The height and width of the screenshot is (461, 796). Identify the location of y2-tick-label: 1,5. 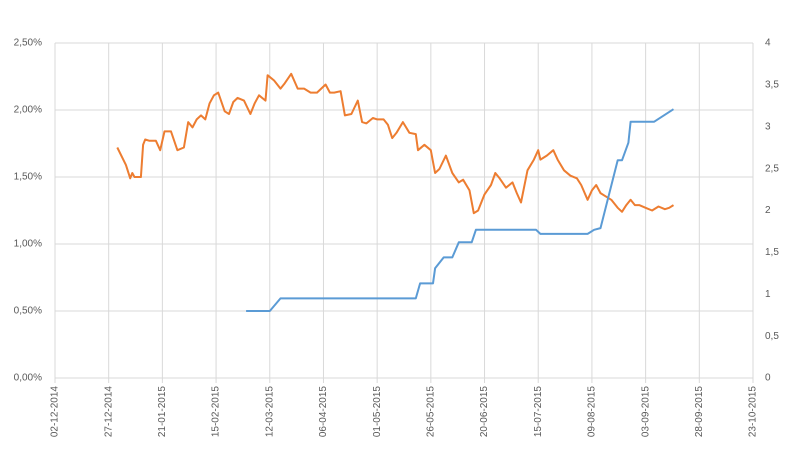
(772, 252).